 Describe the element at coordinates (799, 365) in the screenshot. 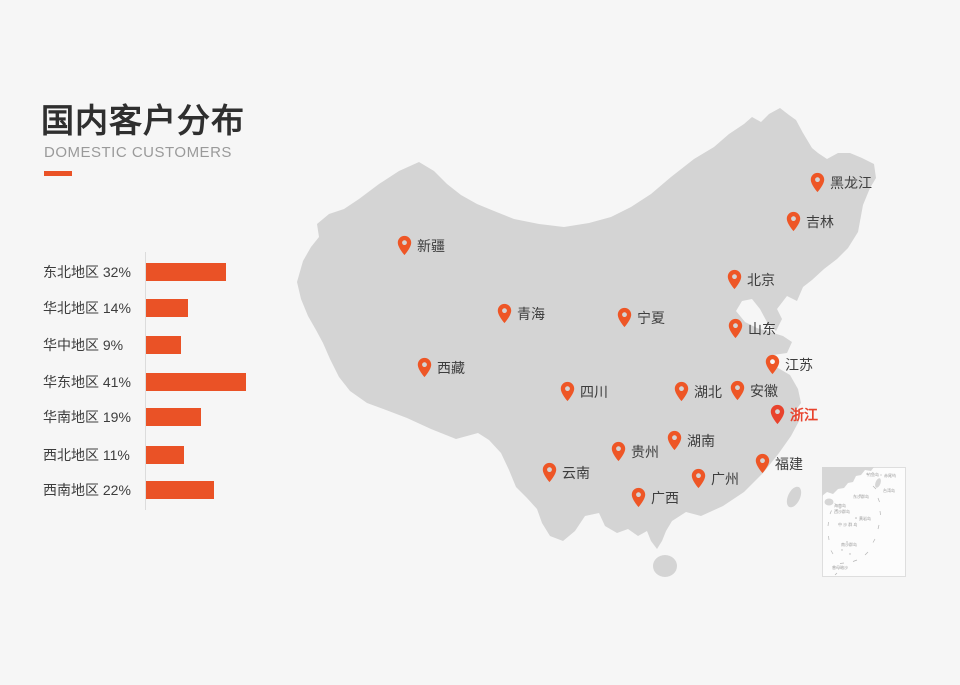

I see `pin-label: 江苏` at that location.